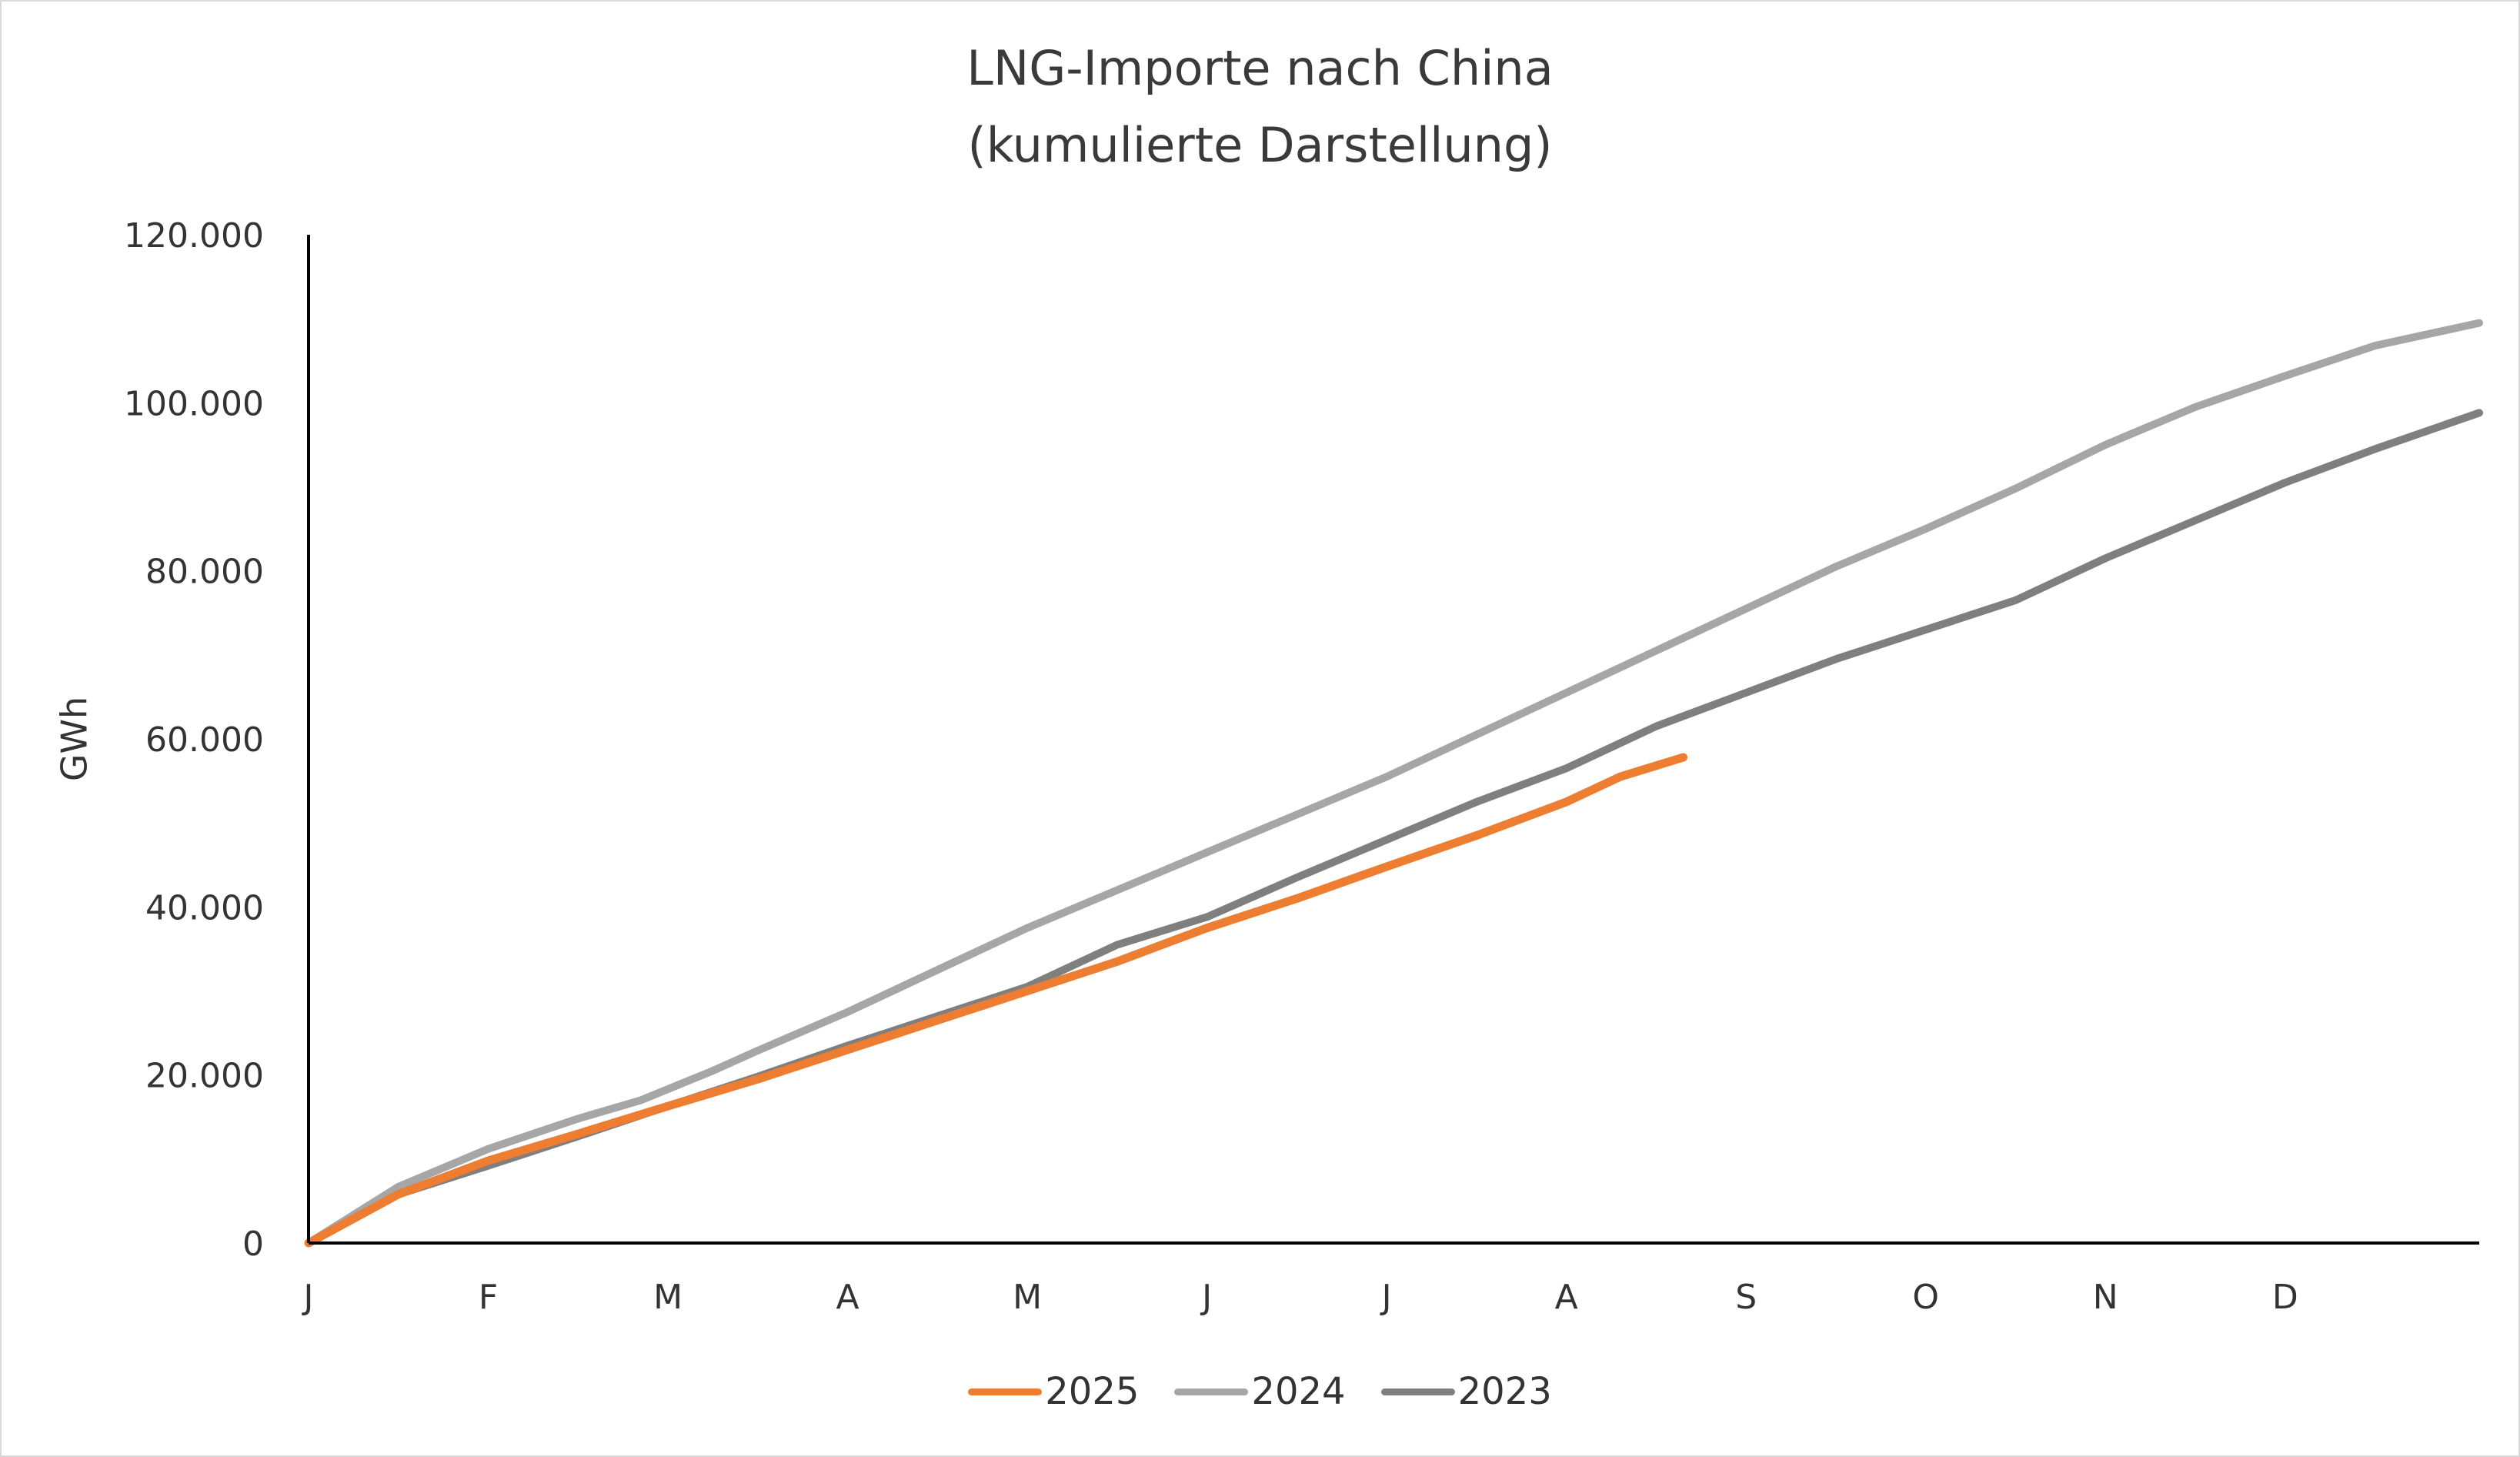 The height and width of the screenshot is (1457, 2520). I want to click on legend-item-2024: 2024, so click(1260, 1391).